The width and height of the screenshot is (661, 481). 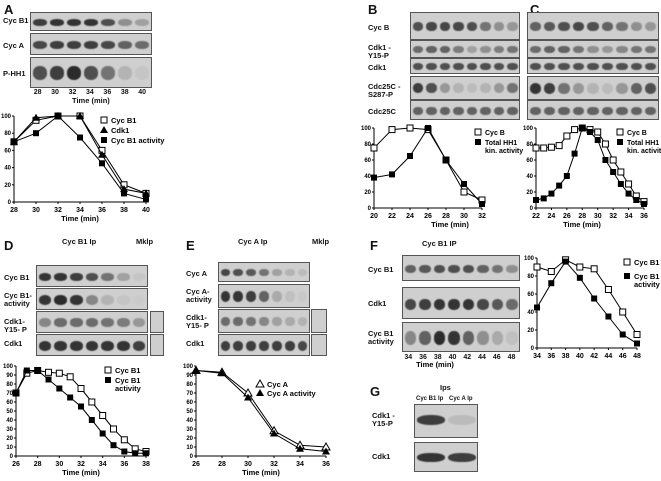 I want to click on y-tick-label: 80, so click(x=530, y=277).